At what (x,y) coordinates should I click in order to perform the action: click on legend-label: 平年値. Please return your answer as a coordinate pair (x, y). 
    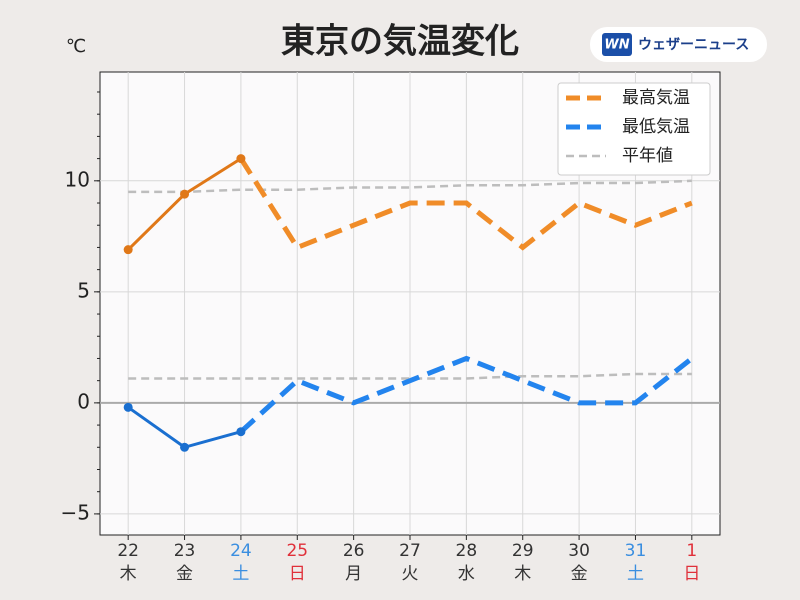
    Looking at the image, I should click on (647, 156).